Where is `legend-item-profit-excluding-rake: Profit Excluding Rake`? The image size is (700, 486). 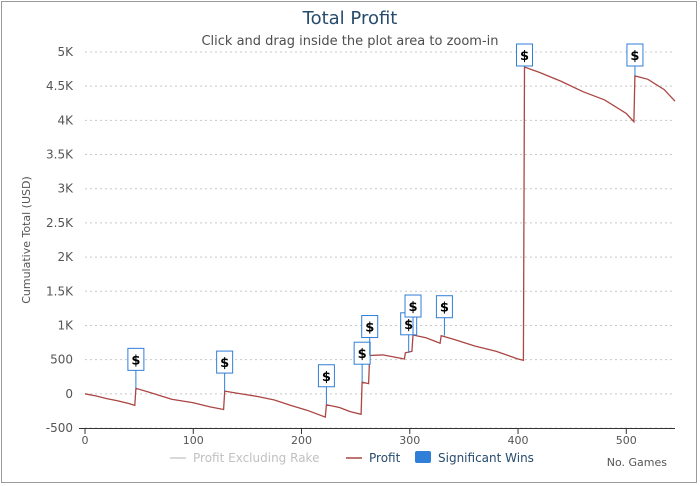 legend-item-profit-excluding-rake: Profit Excluding Rake is located at coordinates (244, 458).